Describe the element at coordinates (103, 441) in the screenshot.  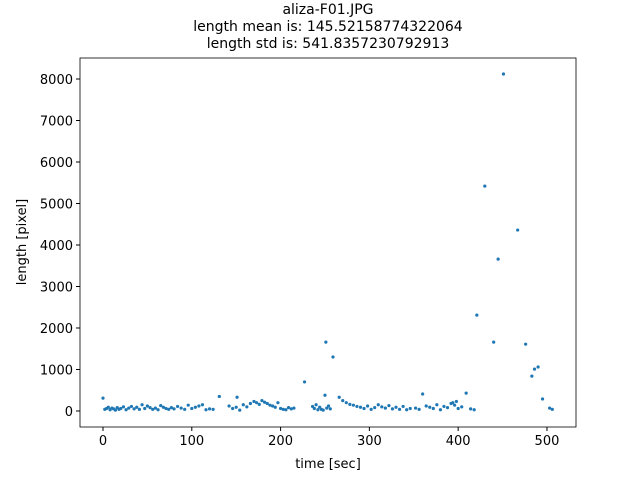
I see `x-tick-label: 0` at that location.